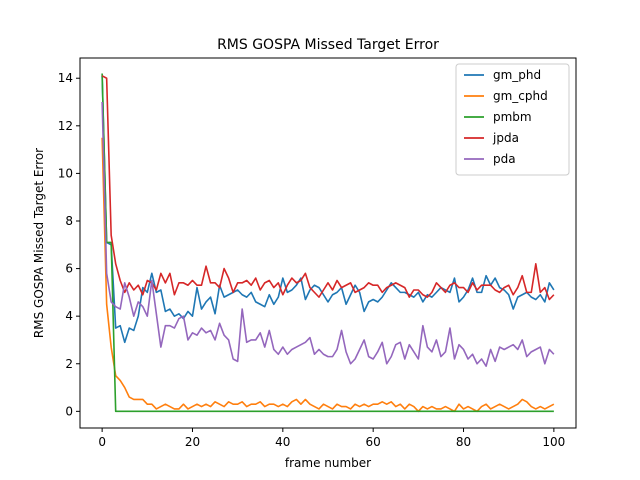 This screenshot has width=640, height=480. I want to click on y-tick-label: 6, so click(69, 269).